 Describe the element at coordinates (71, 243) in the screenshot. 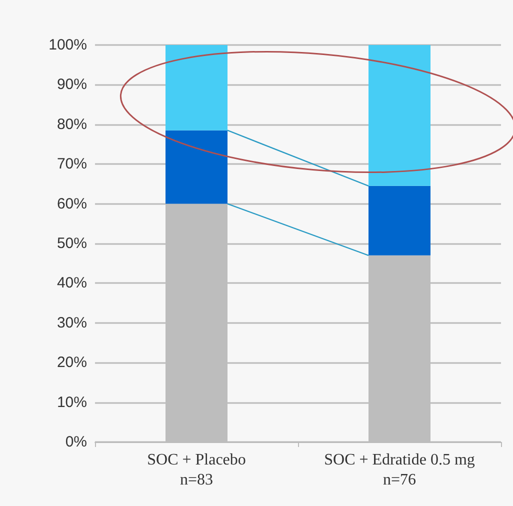

I see `y-tick-label: 50%` at that location.